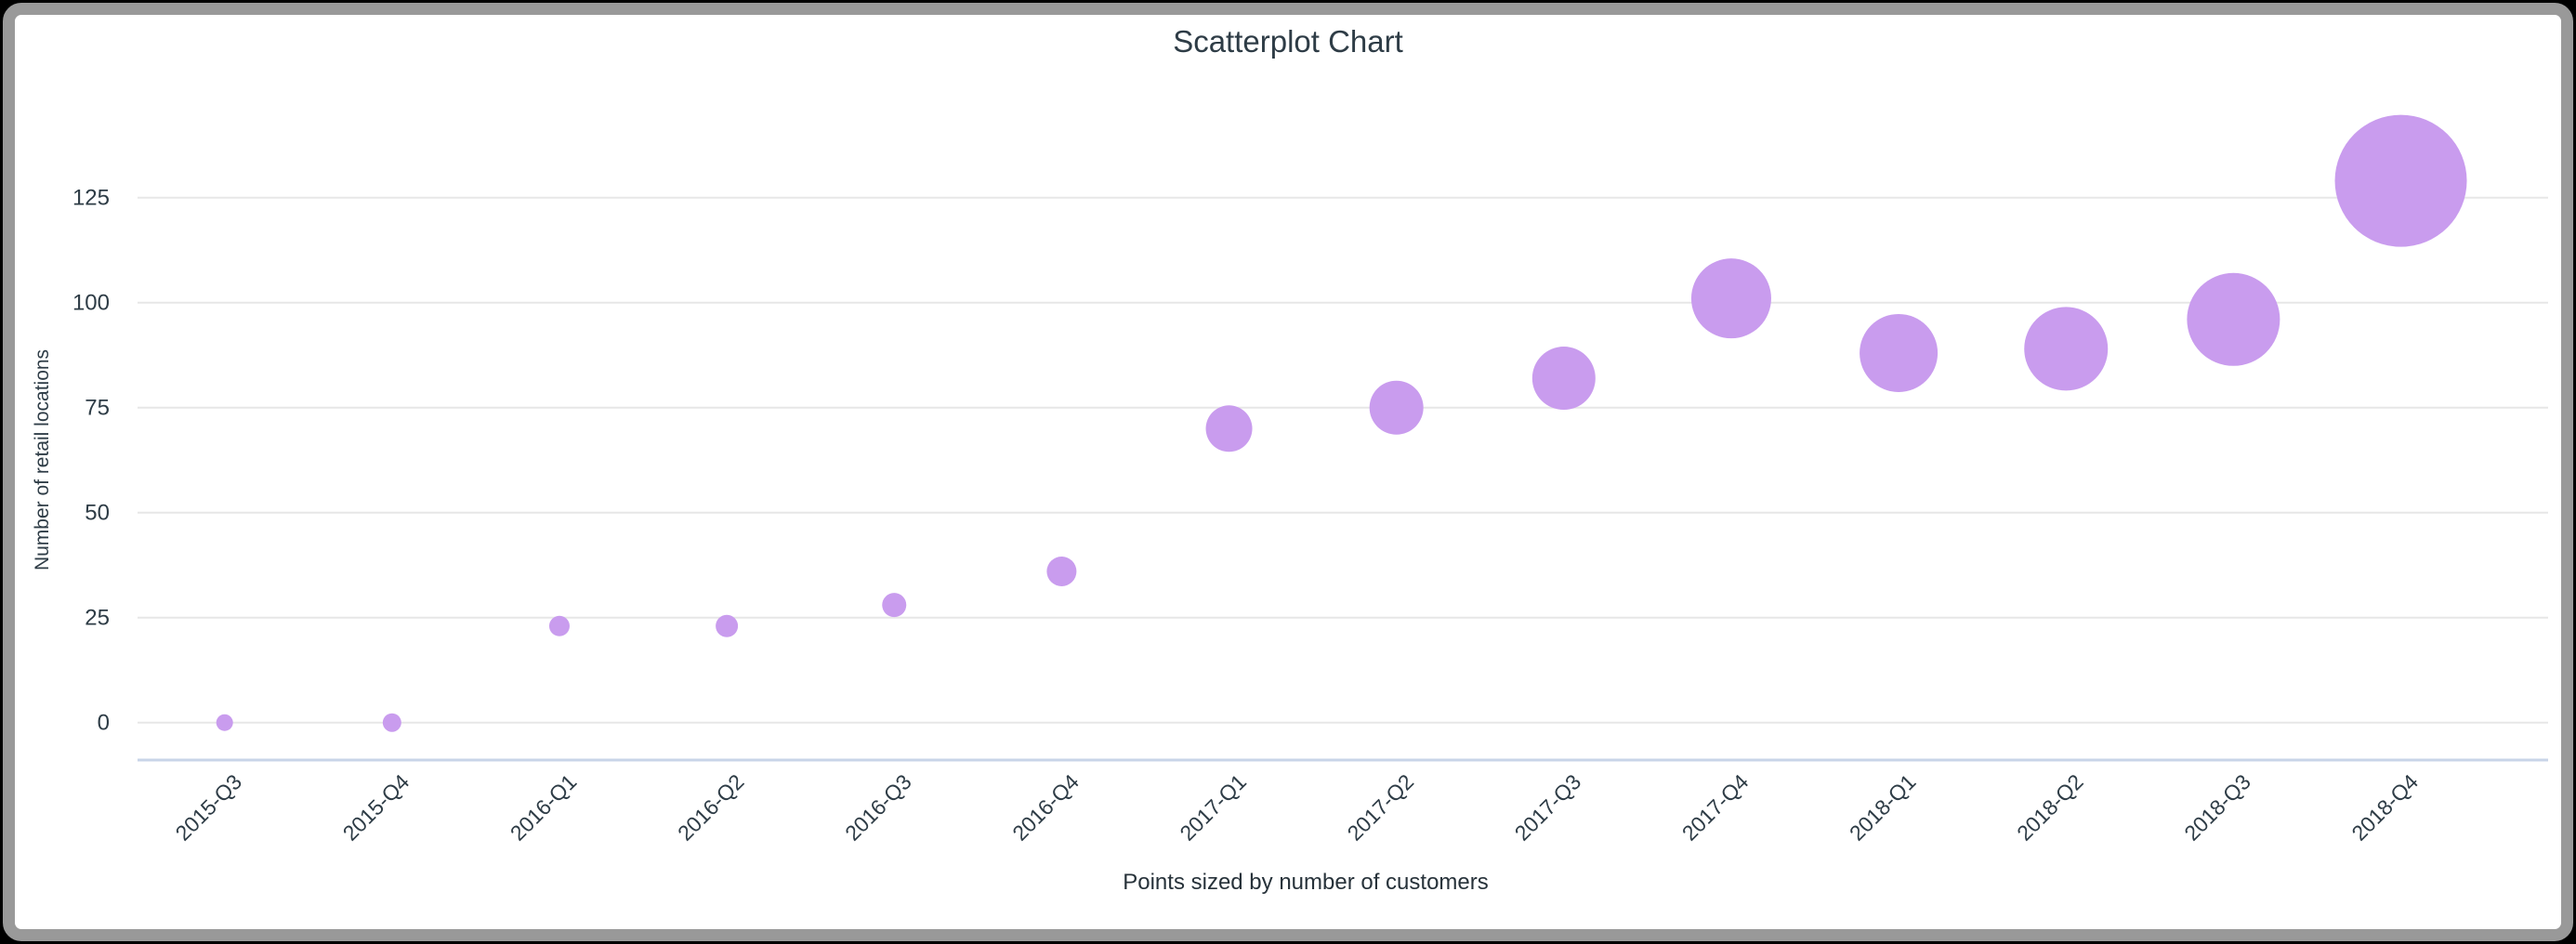 This screenshot has height=944, width=2576. I want to click on x-tick-label: 2016-Q3, so click(878, 807).